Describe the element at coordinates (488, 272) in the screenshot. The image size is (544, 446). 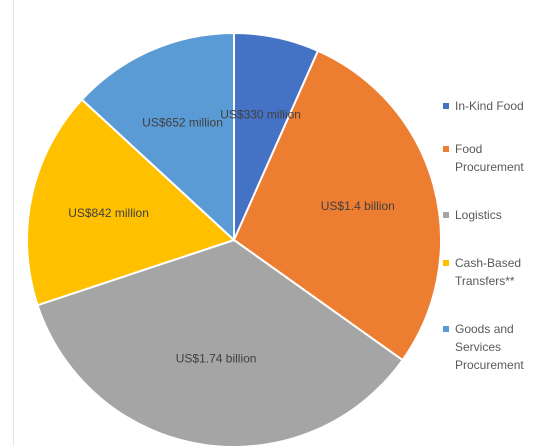
I see `legend-label: Cash-Based Transfers**` at that location.